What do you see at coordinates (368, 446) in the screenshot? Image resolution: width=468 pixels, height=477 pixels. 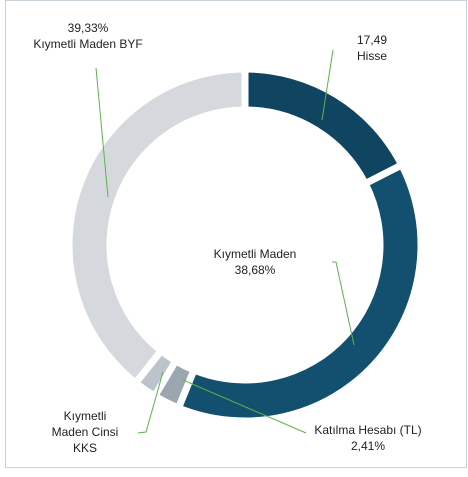 I see `value-label: 2,41%` at bounding box center [368, 446].